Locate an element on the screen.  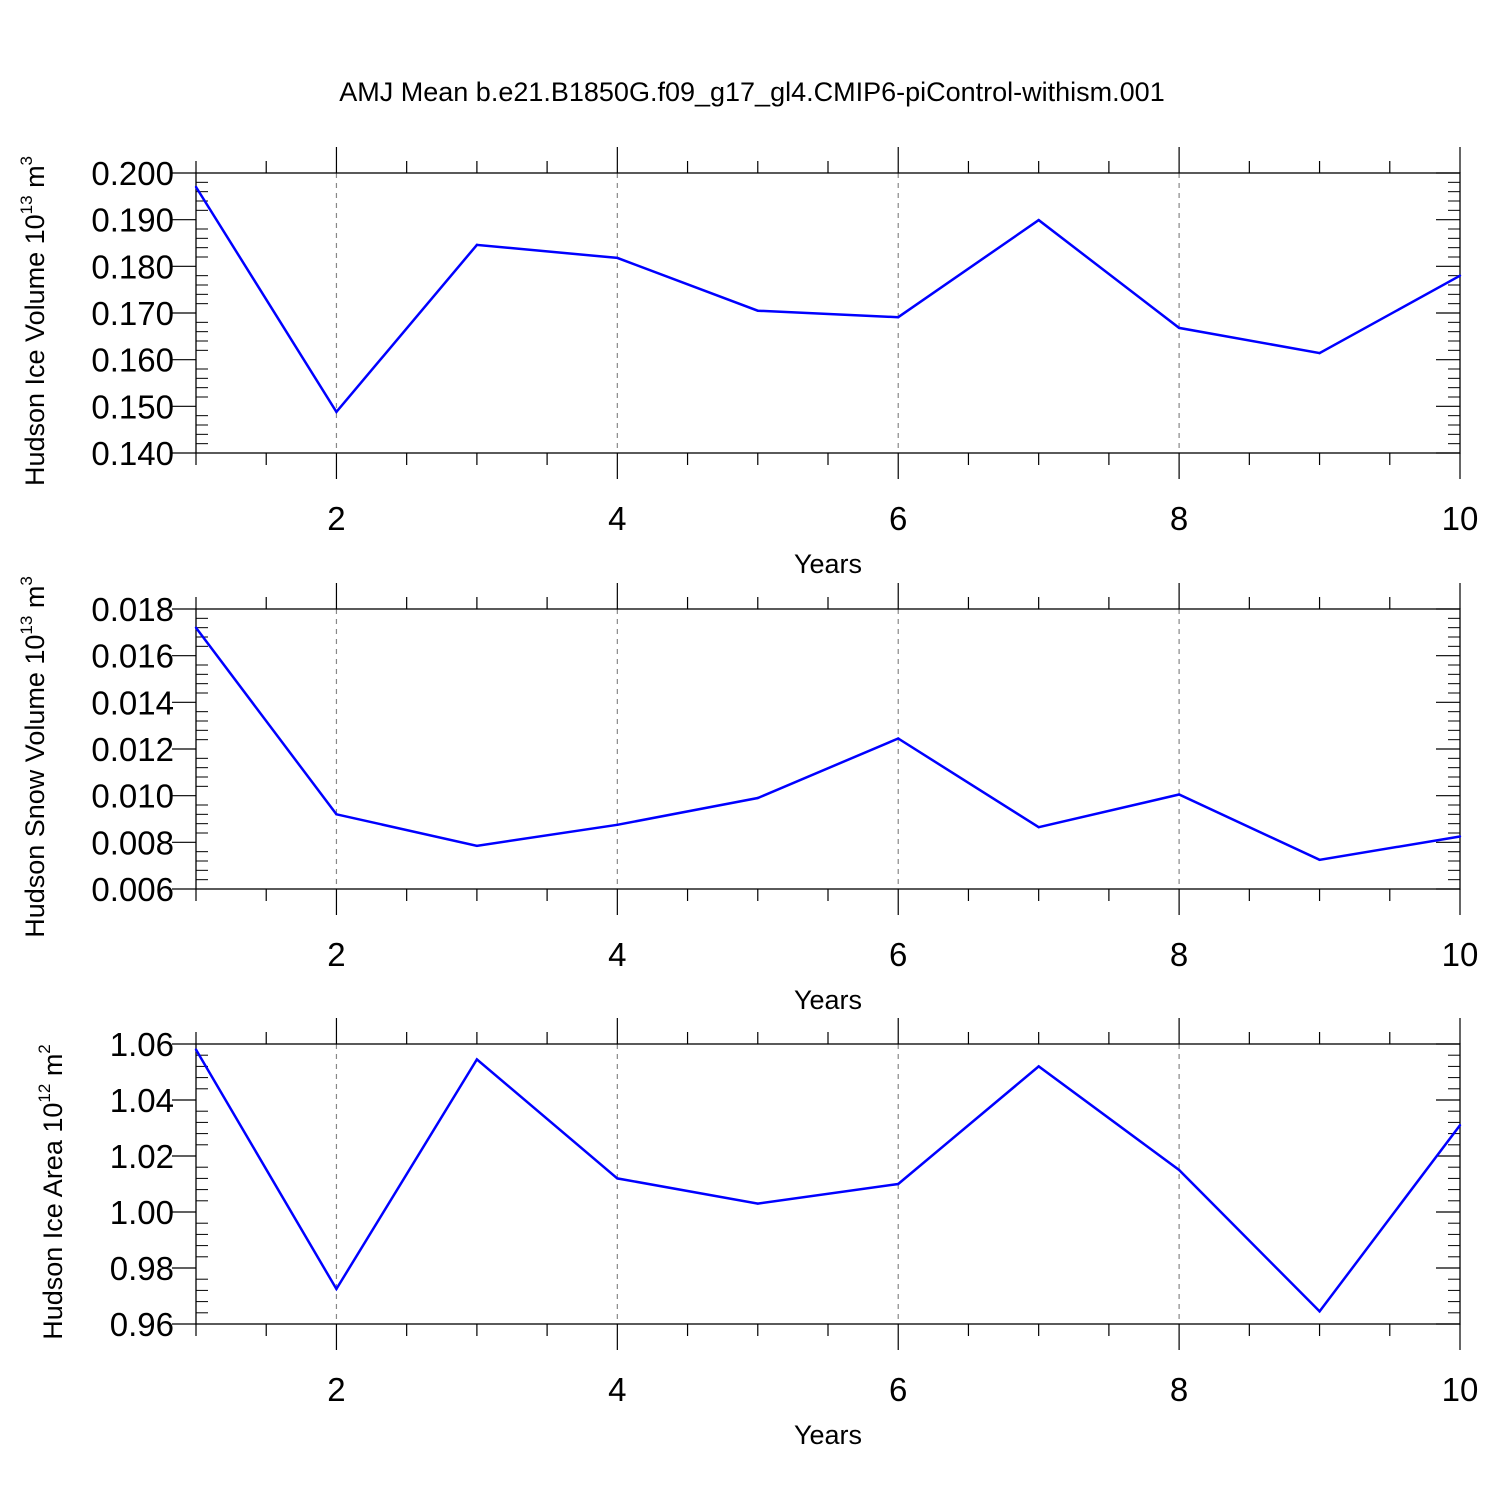
y-tick-label: 0.180 is located at coordinates (132, 266).